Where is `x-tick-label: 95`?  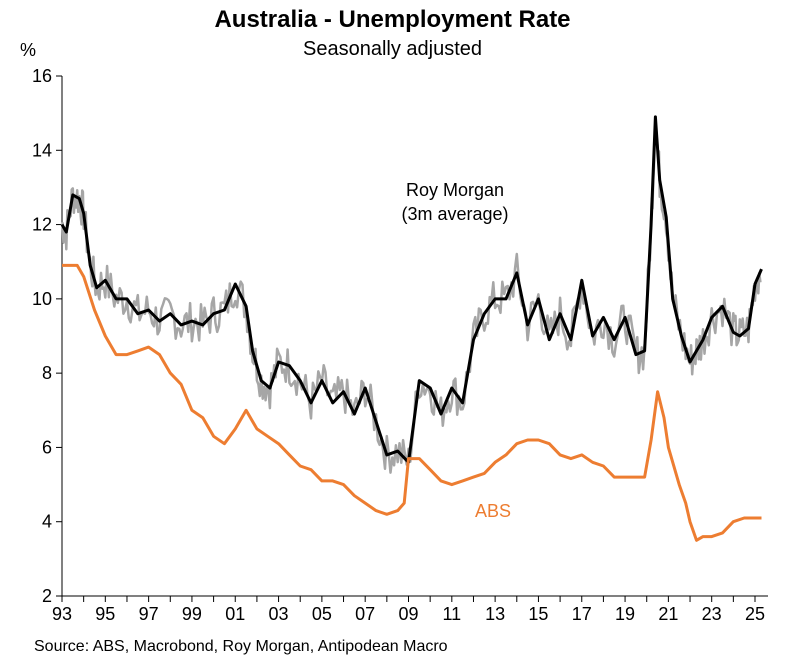
x-tick-label: 95 is located at coordinates (105, 614).